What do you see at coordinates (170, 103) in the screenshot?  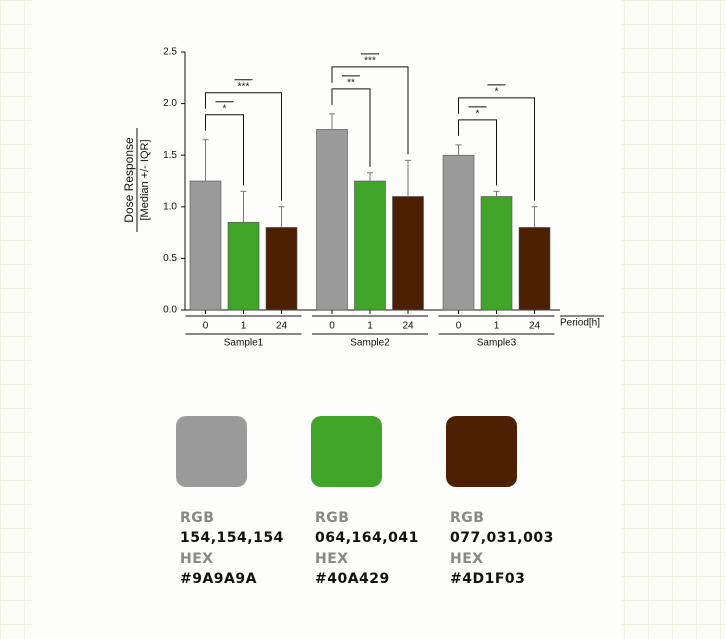 I see `y-tick-label: 2.0` at bounding box center [170, 103].